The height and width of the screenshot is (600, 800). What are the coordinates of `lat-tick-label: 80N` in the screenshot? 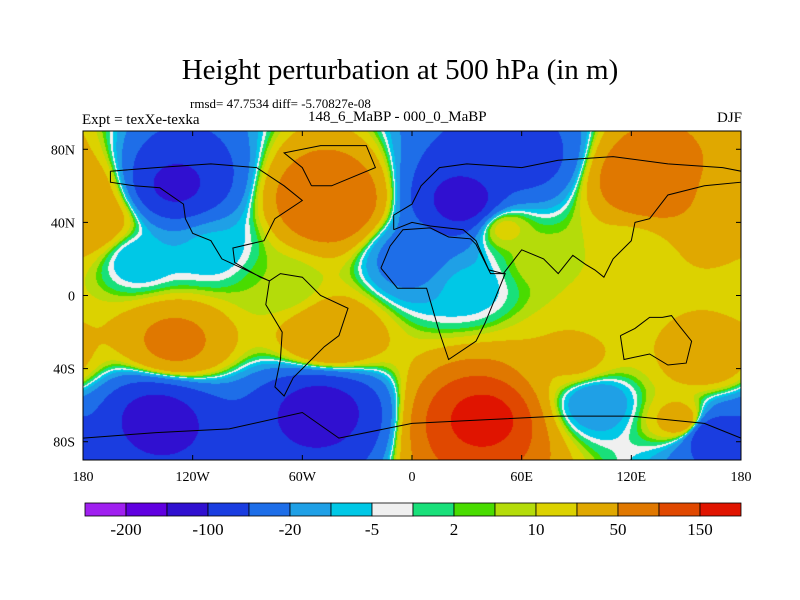 It's located at (63, 150).